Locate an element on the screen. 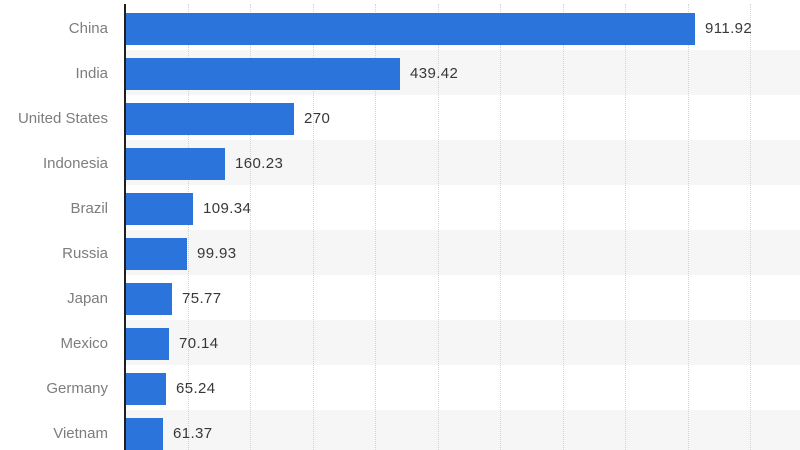 This screenshot has height=450, width=800. category-label: Brazil is located at coordinates (89, 208).